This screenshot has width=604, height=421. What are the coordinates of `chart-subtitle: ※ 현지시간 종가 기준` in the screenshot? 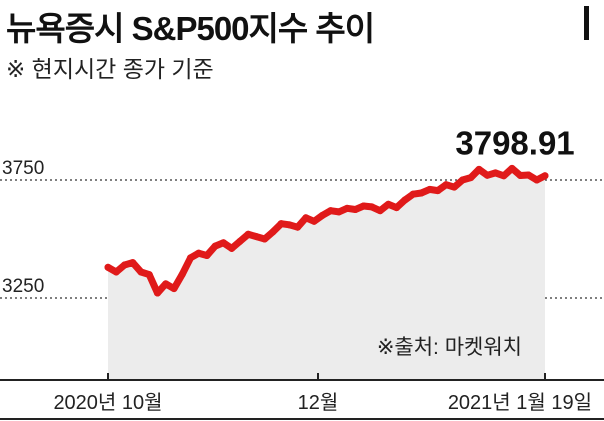 It's located at (110, 69).